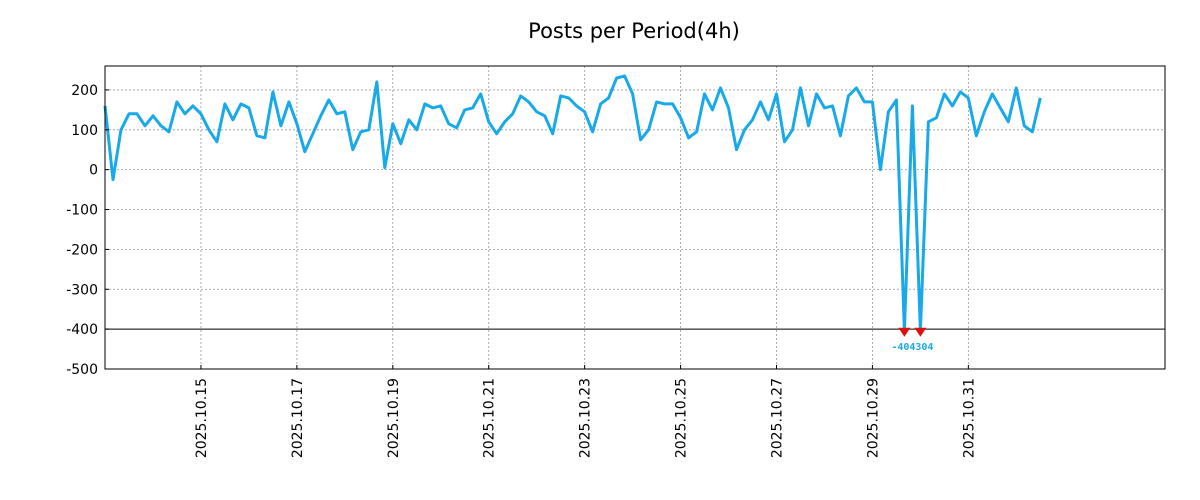 This screenshot has height=500, width=1200. What do you see at coordinates (634, 31) in the screenshot?
I see `chart-title: Posts per Period(4h)` at bounding box center [634, 31].